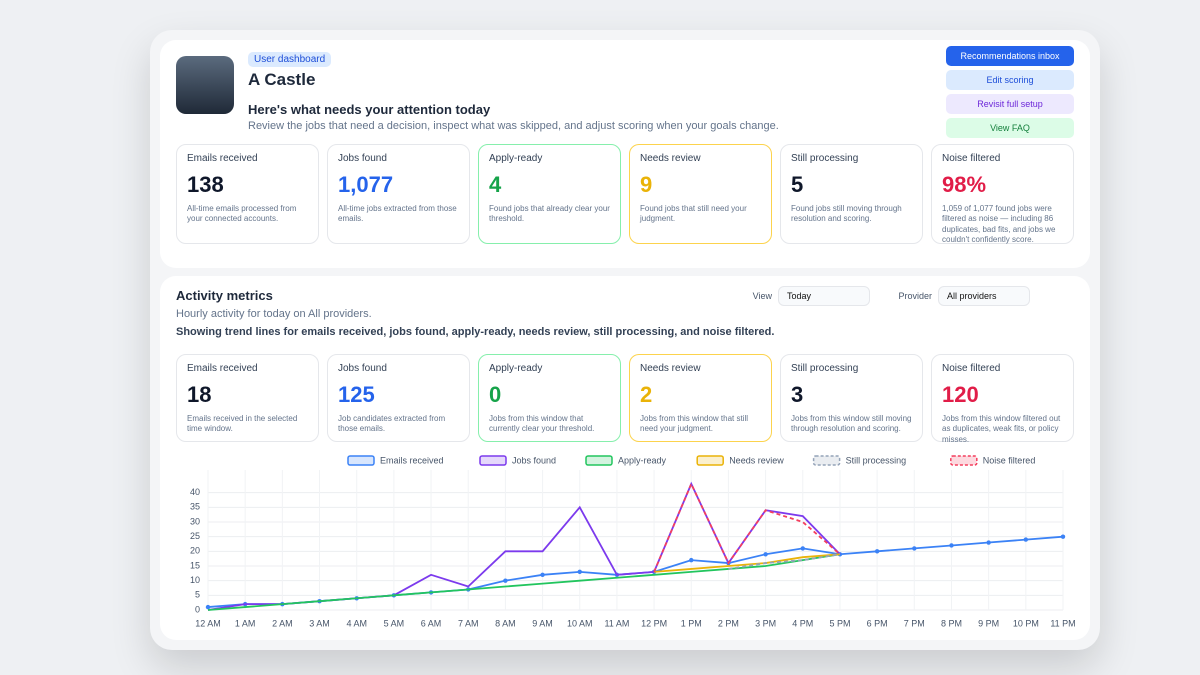  Describe the element at coordinates (282, 79) in the screenshot. I see `user-name: A Castle` at that location.